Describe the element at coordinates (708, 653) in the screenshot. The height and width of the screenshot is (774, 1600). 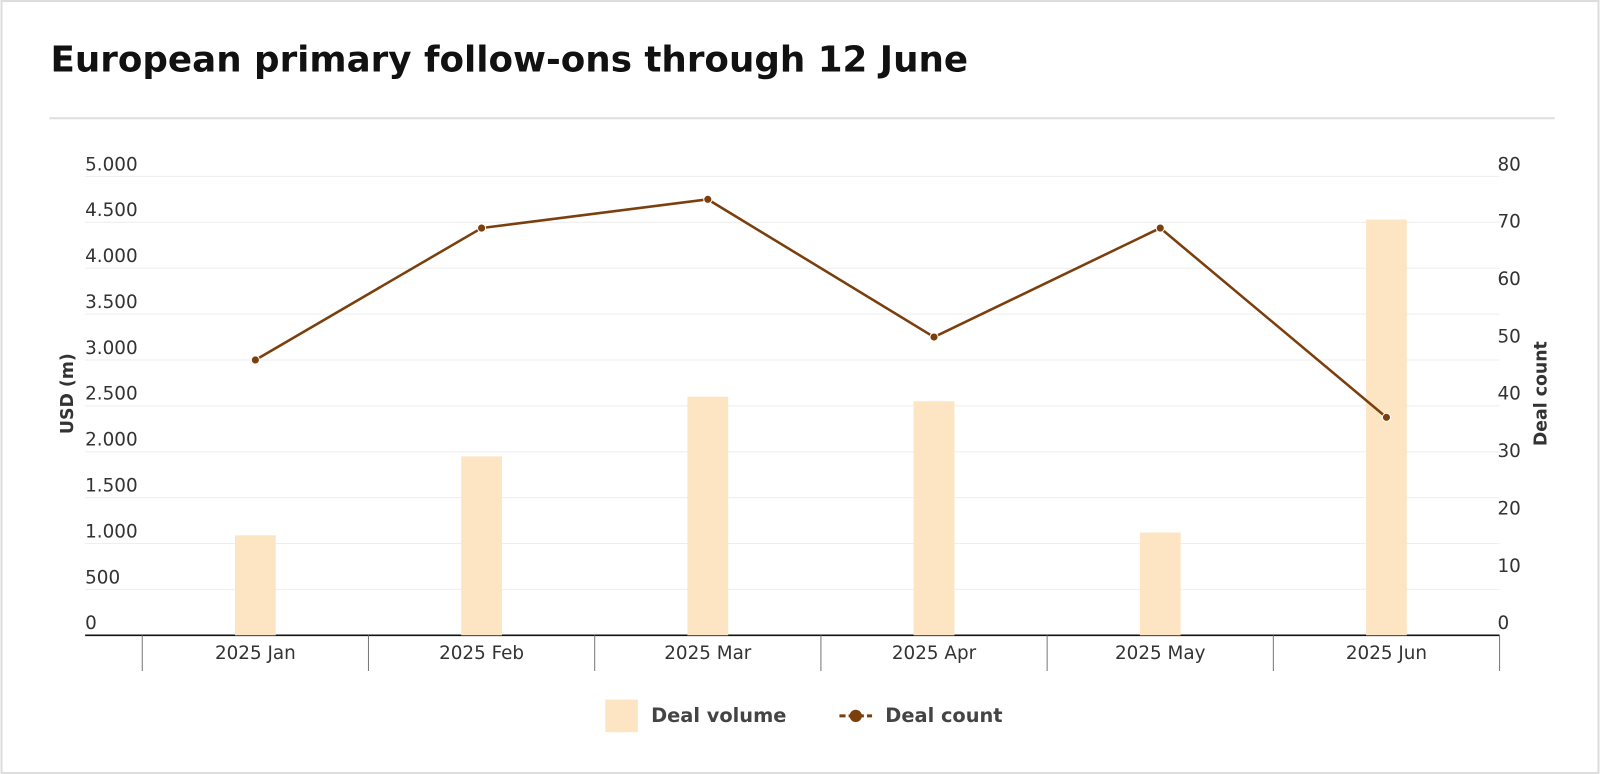
I see `x-tick-label: 2025 Mar` at that location.